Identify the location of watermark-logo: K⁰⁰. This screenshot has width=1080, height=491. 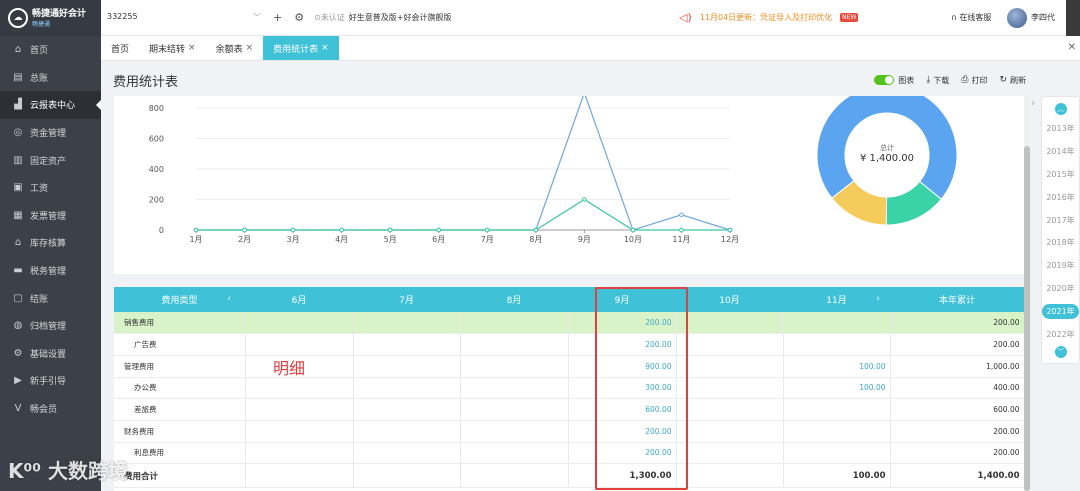
(25, 471).